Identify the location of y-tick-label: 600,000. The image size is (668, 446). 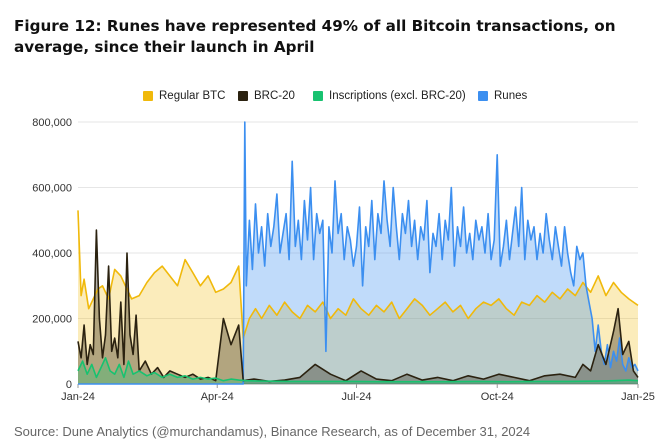
(52, 189).